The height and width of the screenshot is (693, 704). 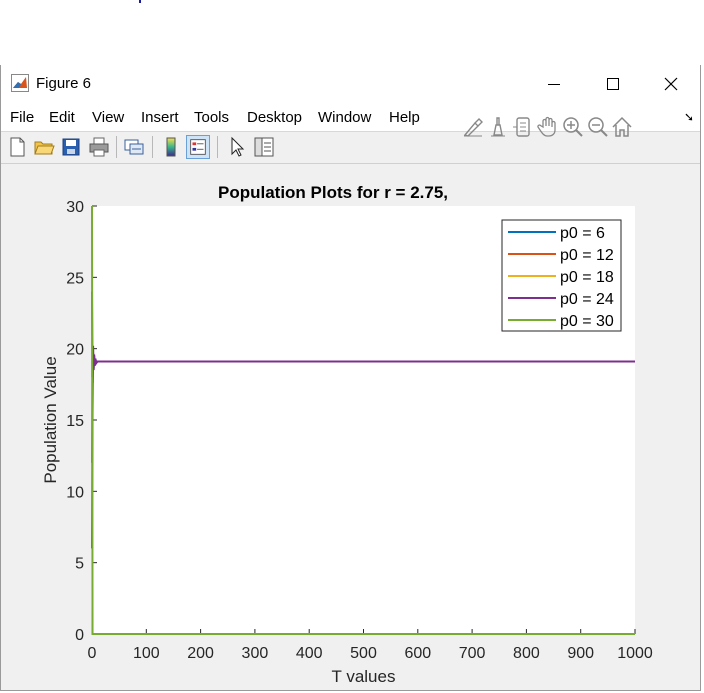 I want to click on figure-toolbar, so click(x=350, y=148).